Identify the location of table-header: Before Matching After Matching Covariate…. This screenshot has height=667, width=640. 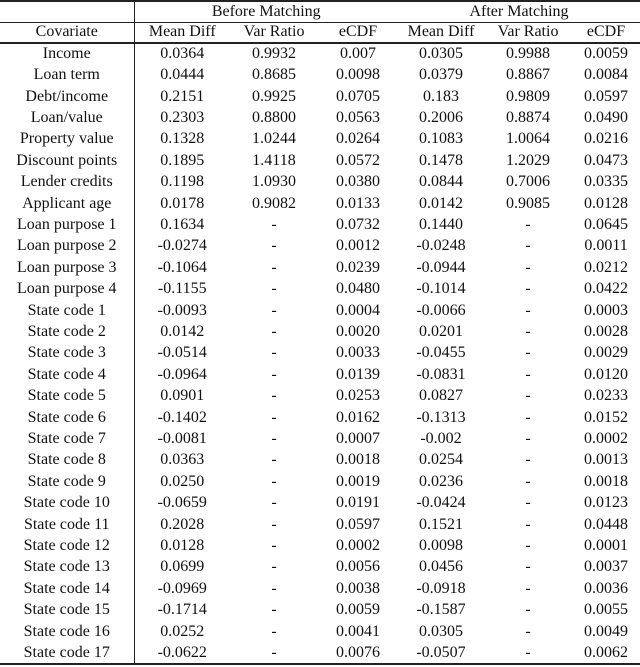
(320, 22).